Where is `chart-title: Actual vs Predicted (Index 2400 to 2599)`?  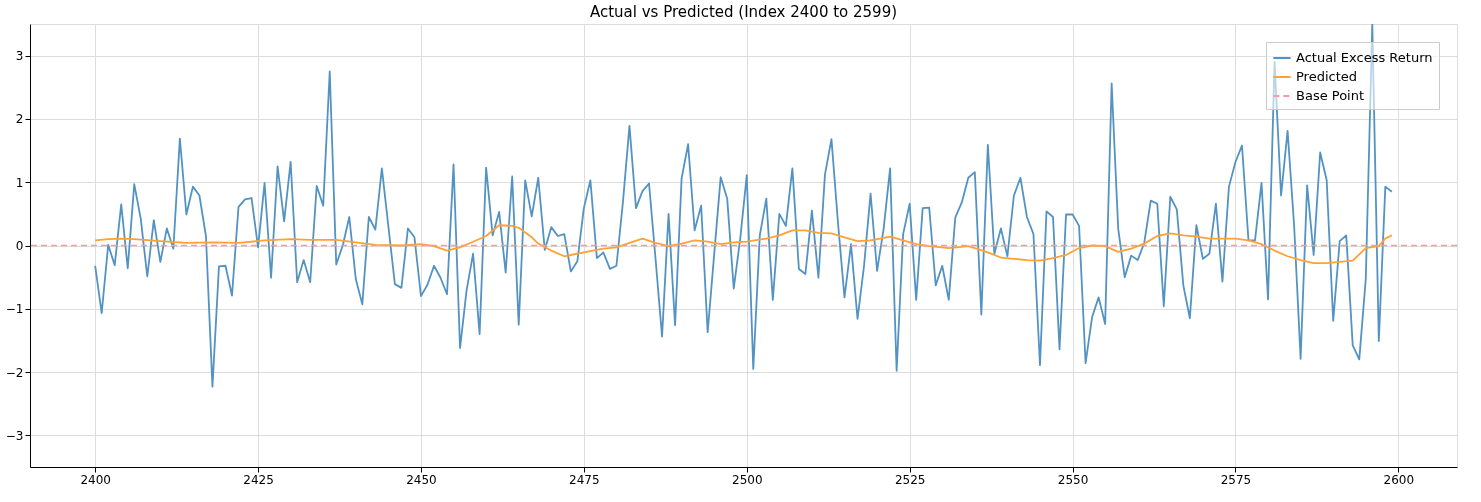
chart-title: Actual vs Predicted (Index 2400 to 2599) is located at coordinates (743, 12).